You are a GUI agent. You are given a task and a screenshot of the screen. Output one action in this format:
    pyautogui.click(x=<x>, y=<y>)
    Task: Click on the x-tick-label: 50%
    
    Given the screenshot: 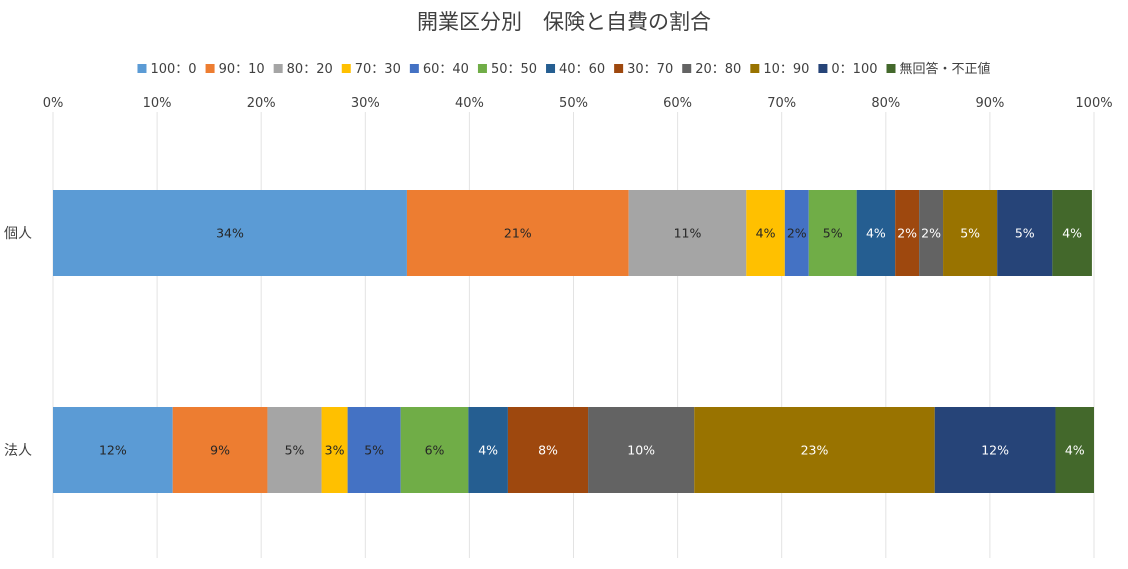 What is the action you would take?
    pyautogui.click(x=573, y=103)
    